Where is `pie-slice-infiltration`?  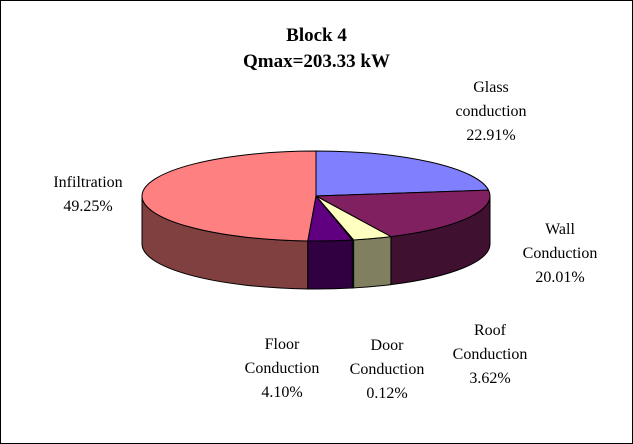
pie-slice-infiltration is located at coordinates (229, 196).